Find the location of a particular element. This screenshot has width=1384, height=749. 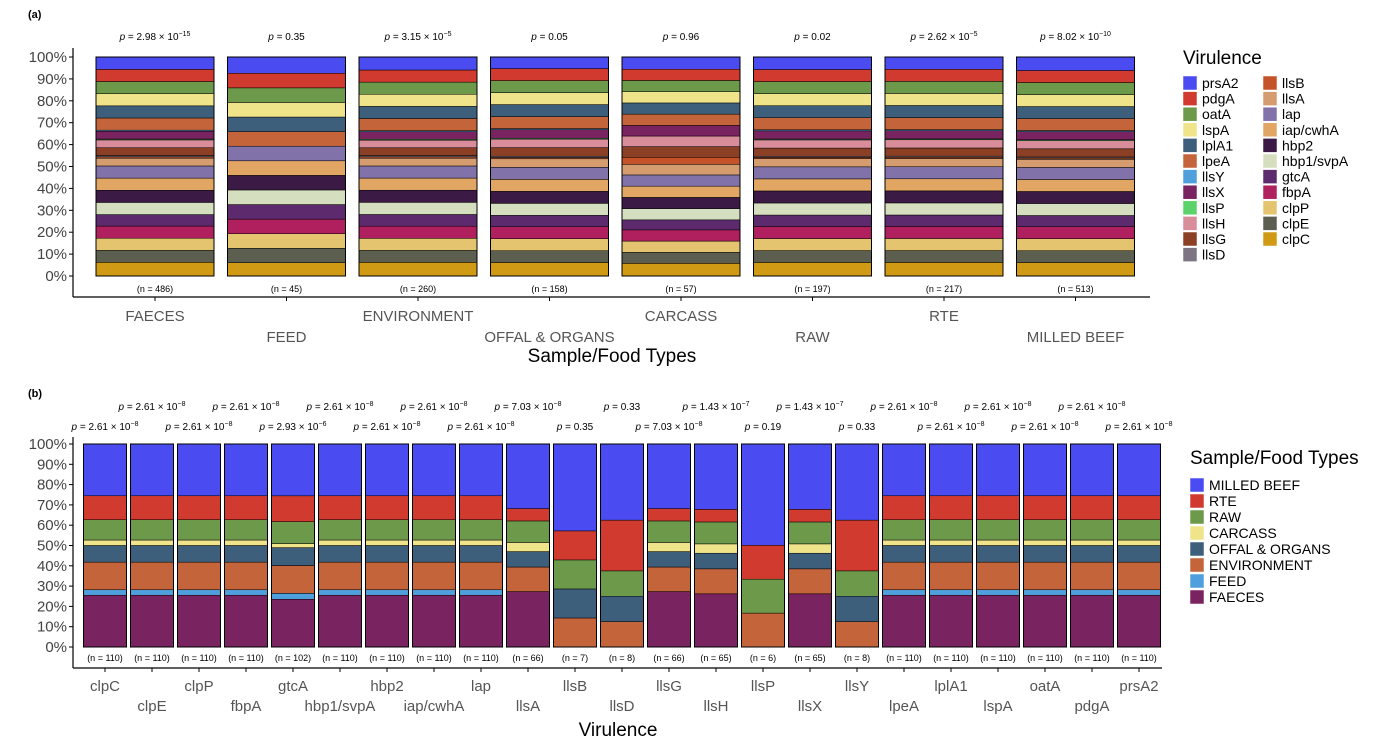

b-x-tick-label: llsA is located at coordinates (528, 706).